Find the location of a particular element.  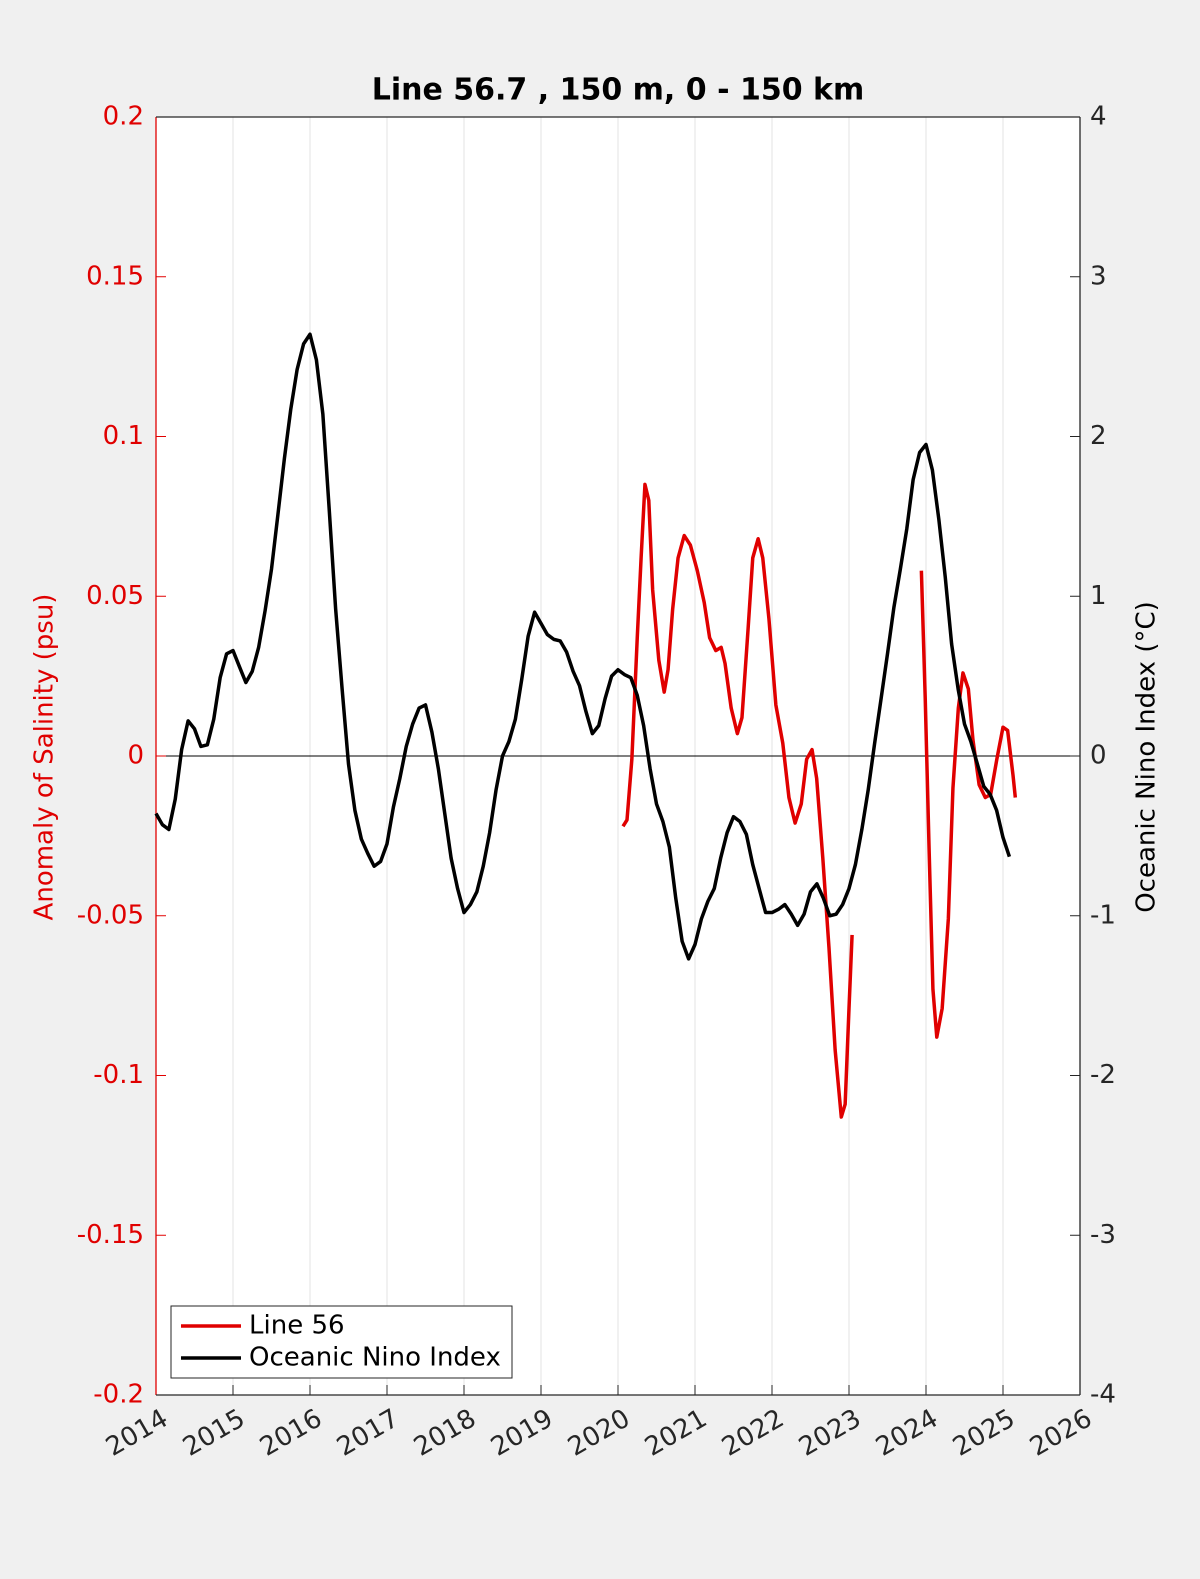

x-tick-label: 2021 is located at coordinates (676, 1433).